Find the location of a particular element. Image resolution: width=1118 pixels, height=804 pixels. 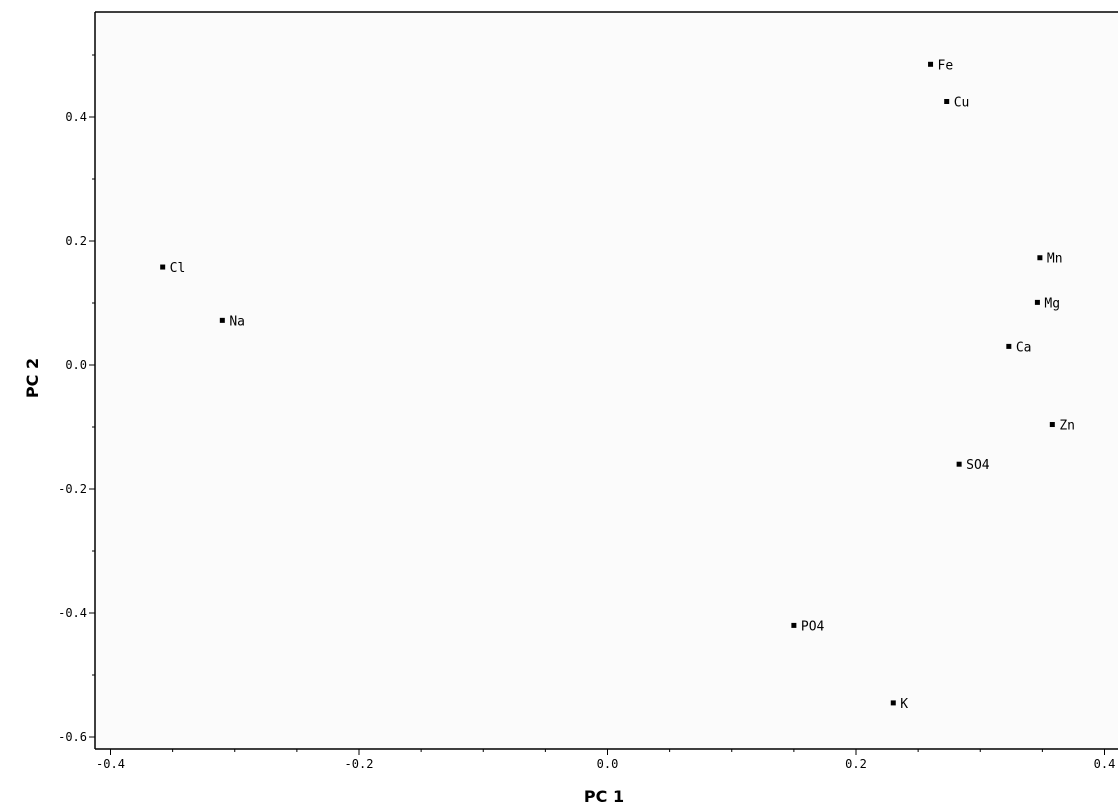

data-point-label: Na is located at coordinates (237, 321).